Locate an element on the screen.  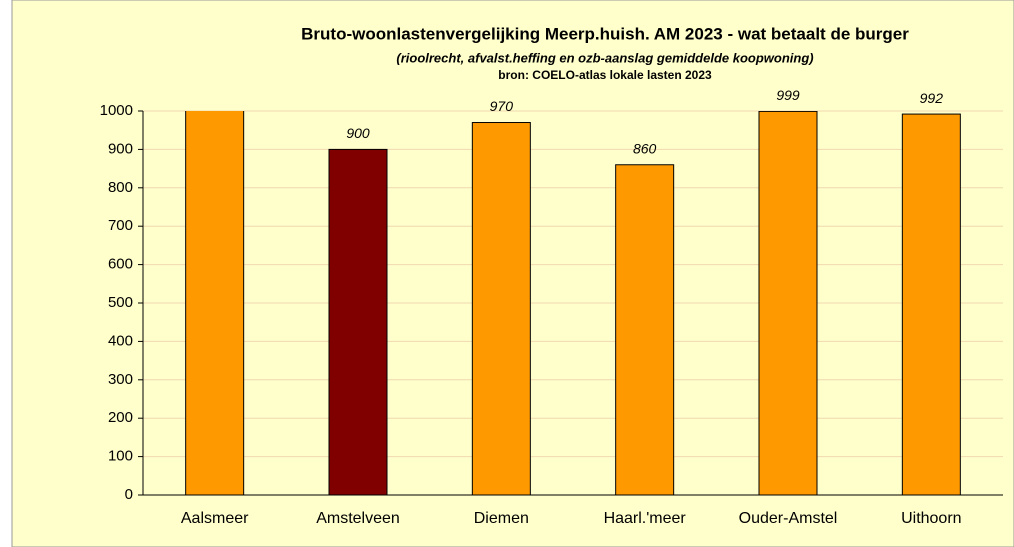
y-tick-label: 900 is located at coordinates (120, 148).